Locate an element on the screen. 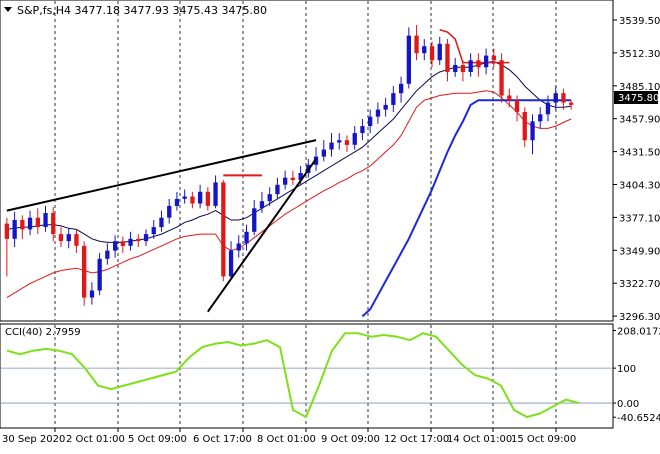 The height and width of the screenshot is (454, 660). cci-label: 0.00 is located at coordinates (628, 404).